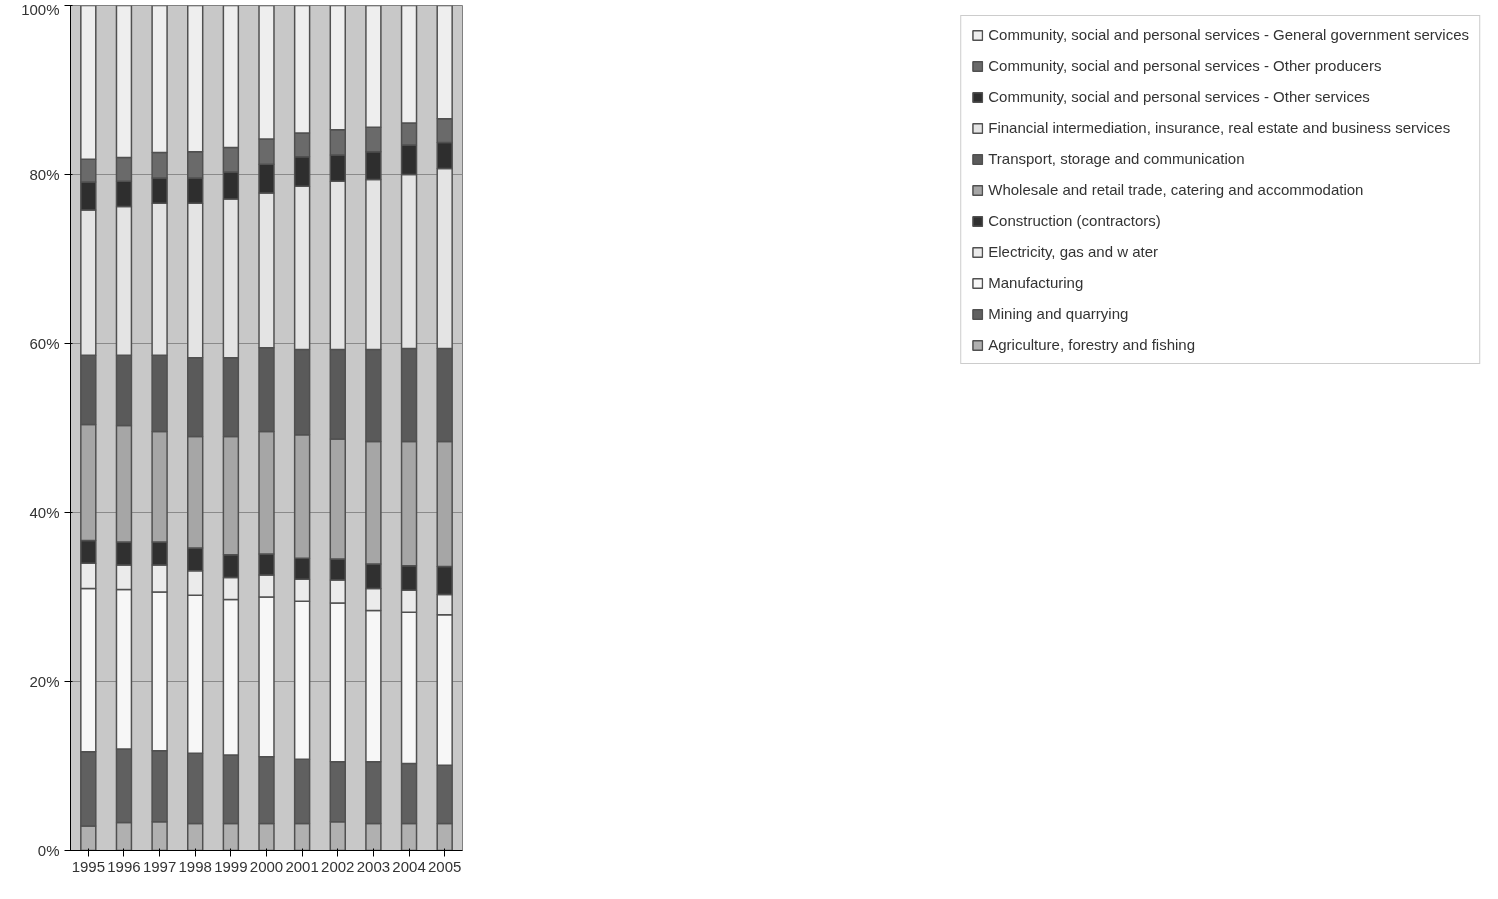 This screenshot has height=899, width=1498. Describe the element at coordinates (44, 681) in the screenshot. I see `y-tick-label: 20%` at that location.